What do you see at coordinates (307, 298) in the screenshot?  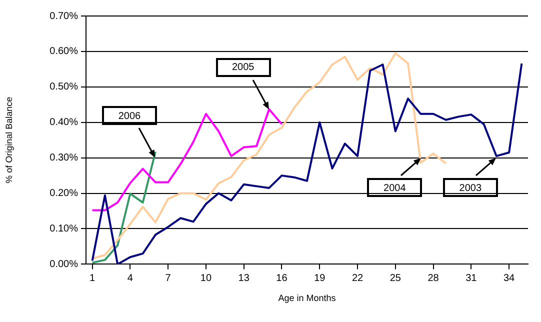 I see `x-axis-title: Age in Months` at bounding box center [307, 298].